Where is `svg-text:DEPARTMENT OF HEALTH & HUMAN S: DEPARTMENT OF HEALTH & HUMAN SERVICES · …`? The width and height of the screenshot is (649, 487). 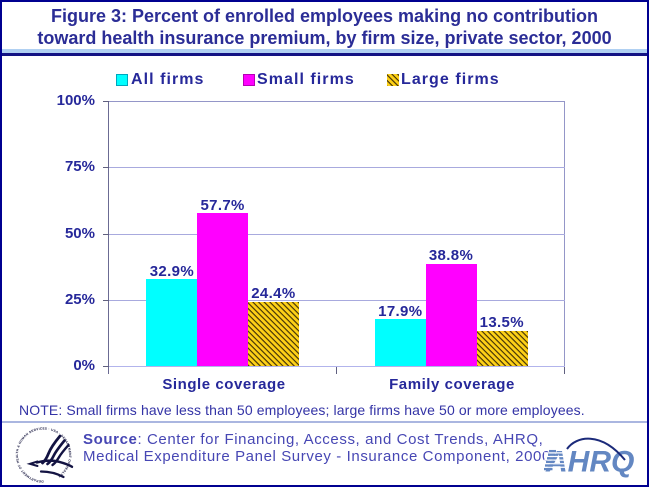
svg-text:DEPARTMENT OF HEALTH & HUMAN S: DEPARTMENT OF HEALTH & HUMAN SERVICES · … is located at coordinates (43, 454).